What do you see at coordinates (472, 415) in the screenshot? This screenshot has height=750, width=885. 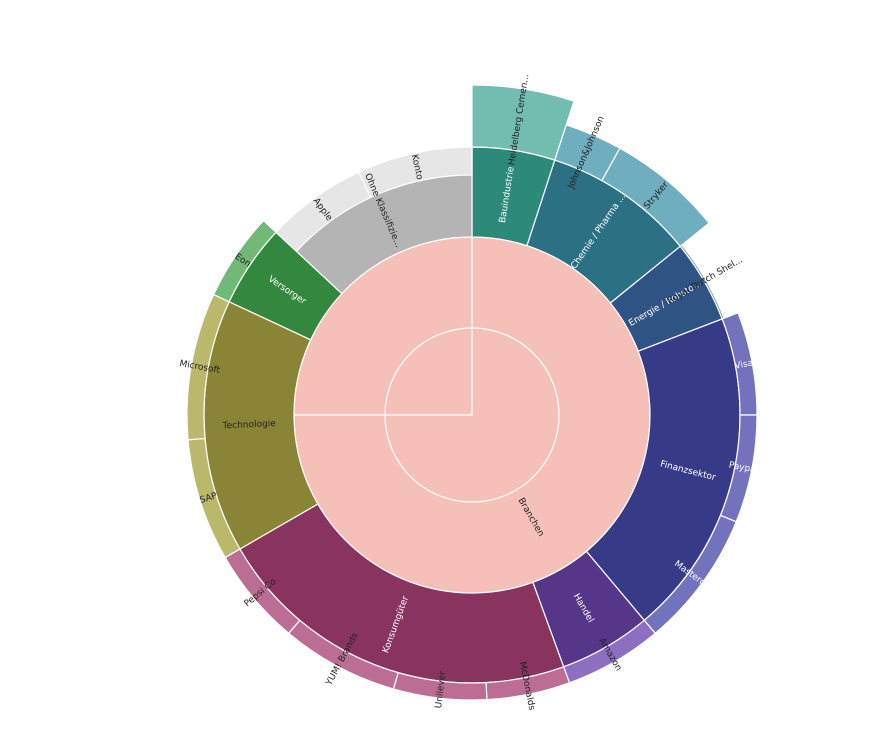 I see `inner-ring-outline` at bounding box center [472, 415].